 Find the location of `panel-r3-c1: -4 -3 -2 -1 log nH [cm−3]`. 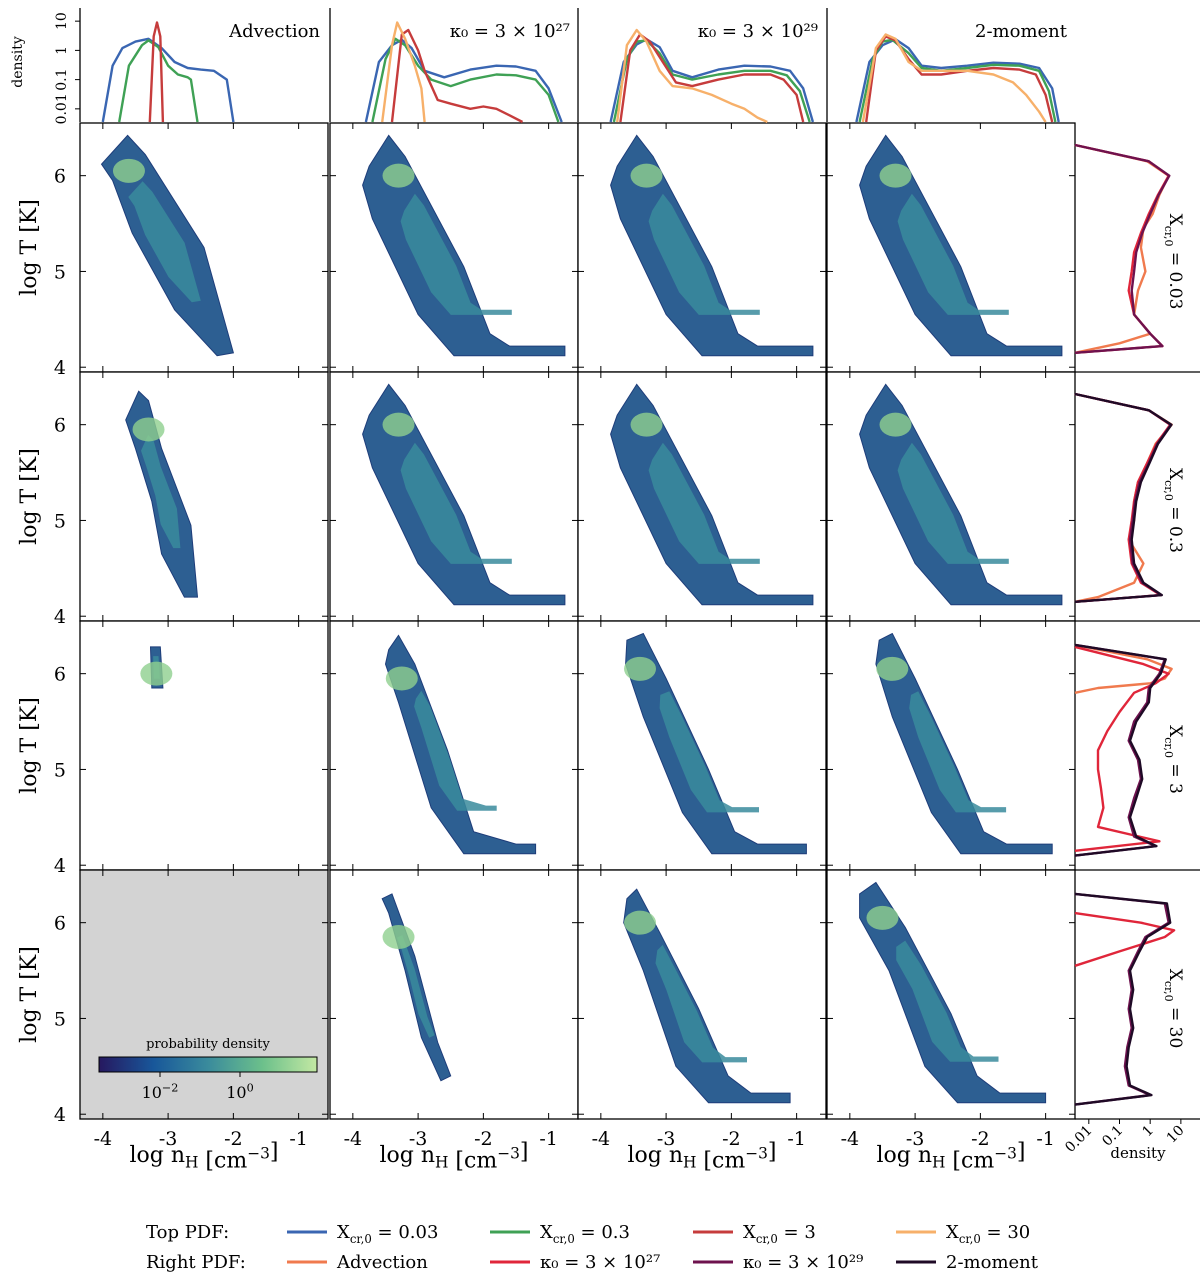

panel-r3-c1: -4 -3 -2 -1 log nH [cm−3] is located at coordinates (454, 1021).